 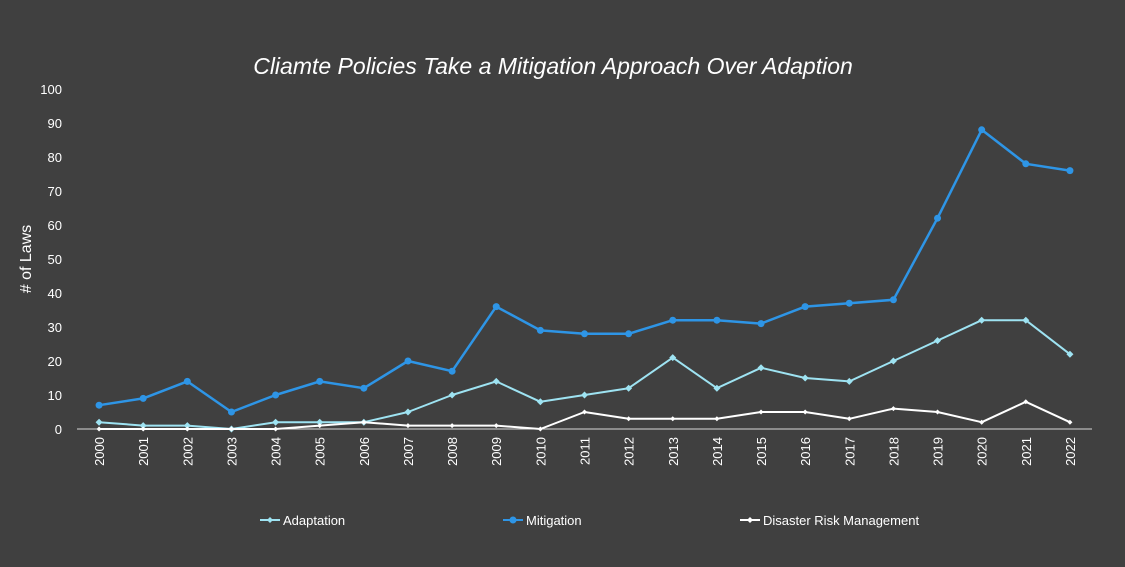 What do you see at coordinates (143, 451) in the screenshot?
I see `x-tick-label: 2001` at bounding box center [143, 451].